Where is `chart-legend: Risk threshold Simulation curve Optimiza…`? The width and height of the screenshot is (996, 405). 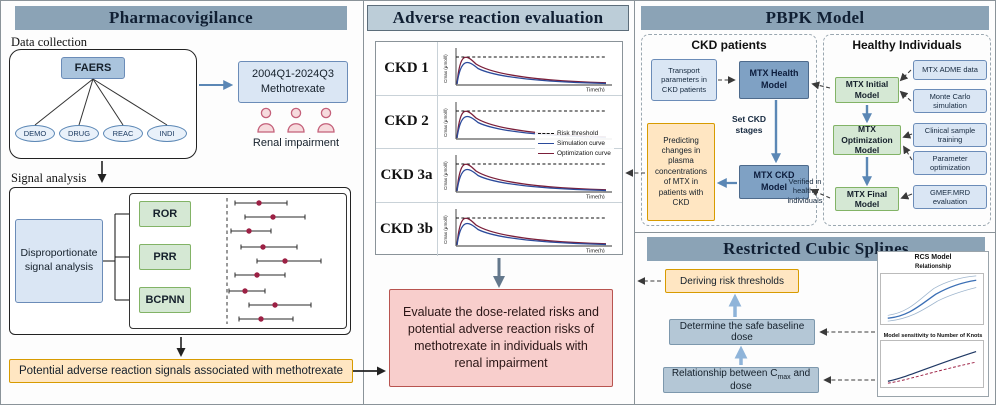 chart-legend: Risk threshold Simulation curve Optimiza… is located at coordinates (574, 144).